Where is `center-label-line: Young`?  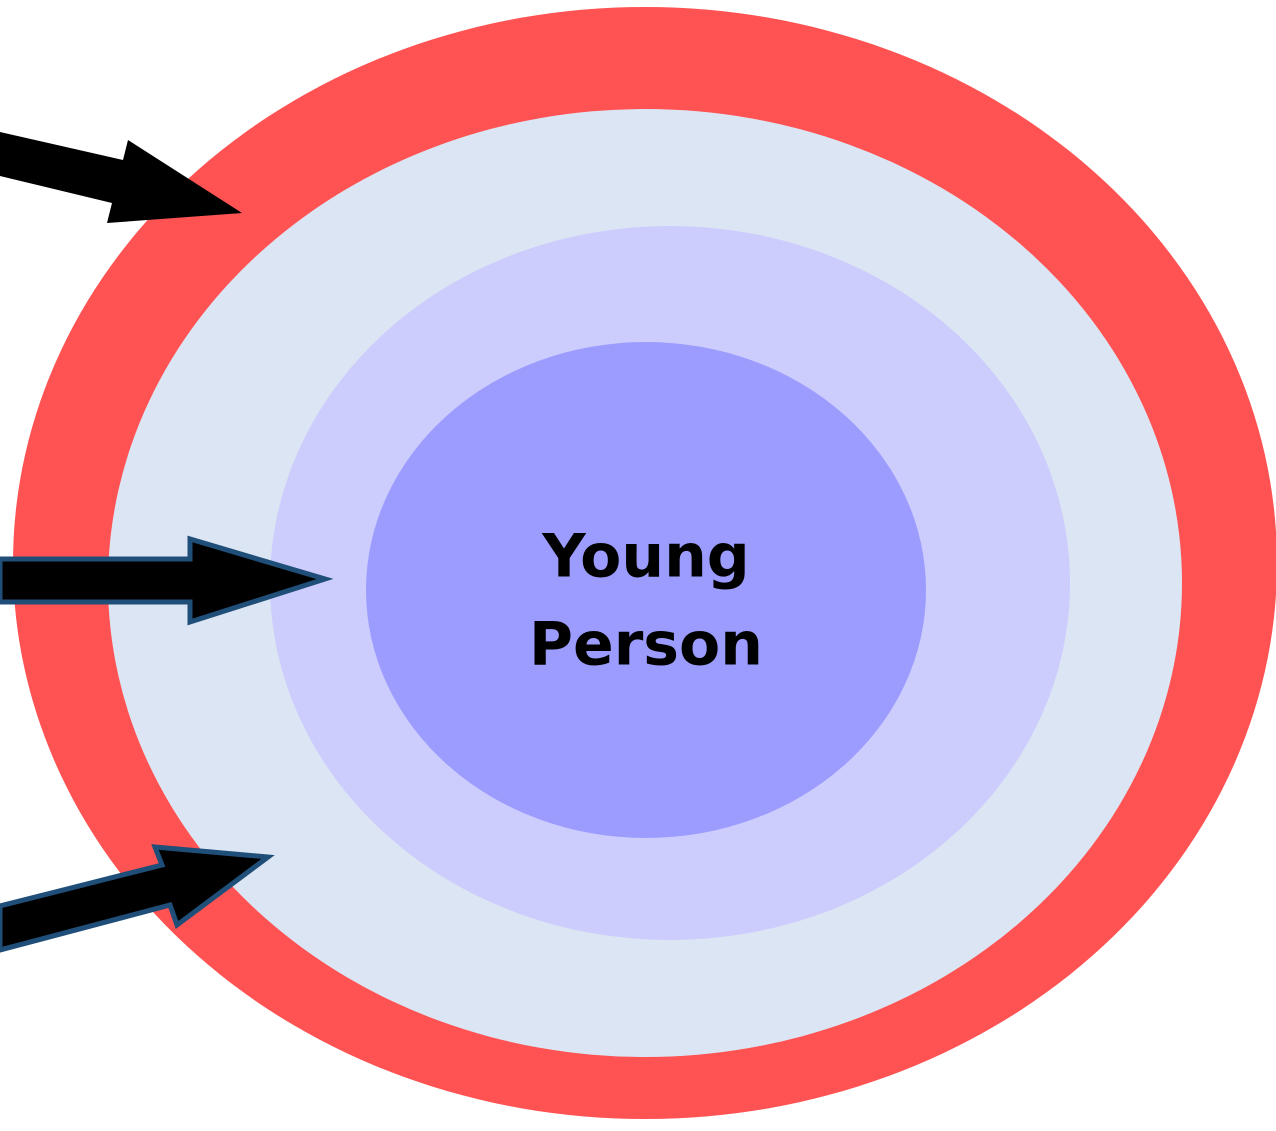 center-label-line: Young is located at coordinates (645, 557).